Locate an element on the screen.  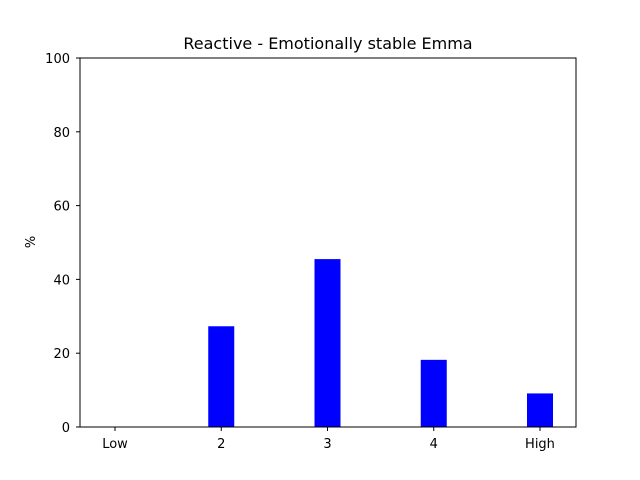
y-tick-label: 40 is located at coordinates (61, 280).